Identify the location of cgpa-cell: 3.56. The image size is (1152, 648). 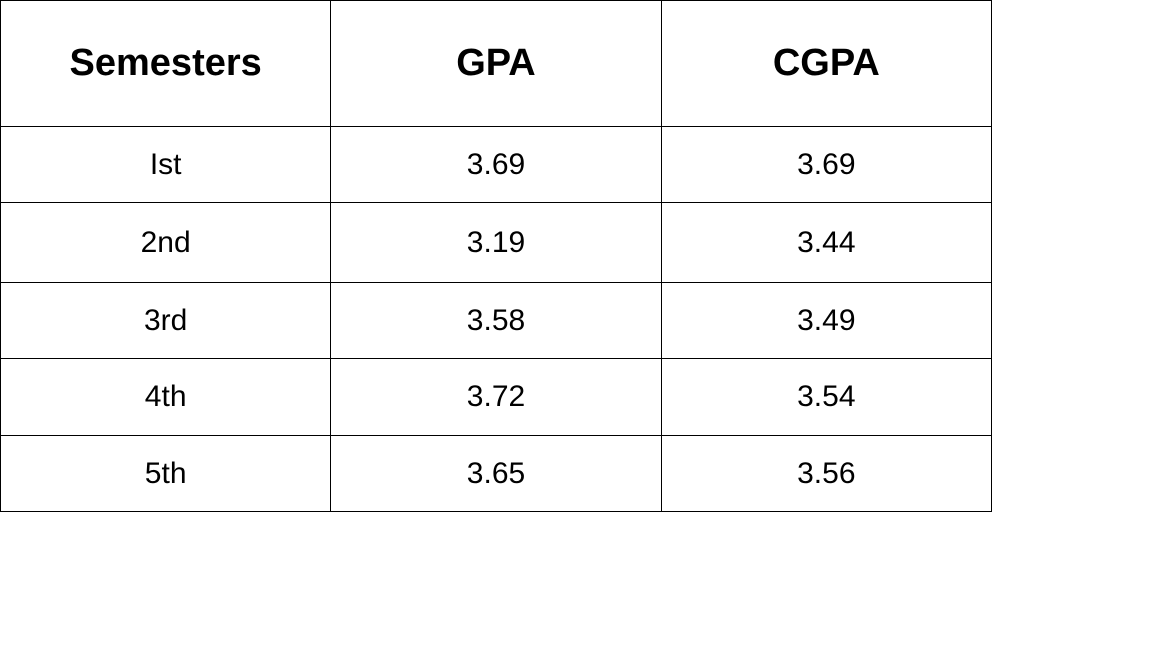
(826, 473).